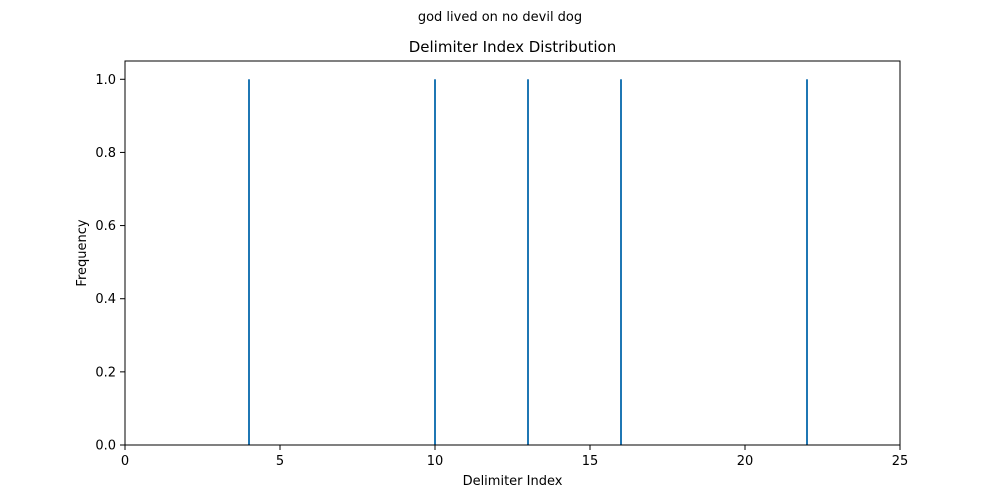 The image size is (1000, 500). Describe the element at coordinates (110, 263) in the screenshot. I see `y-axis-ticks: 0.0 0.2 0.4 0.6 0.8 1.0` at that location.